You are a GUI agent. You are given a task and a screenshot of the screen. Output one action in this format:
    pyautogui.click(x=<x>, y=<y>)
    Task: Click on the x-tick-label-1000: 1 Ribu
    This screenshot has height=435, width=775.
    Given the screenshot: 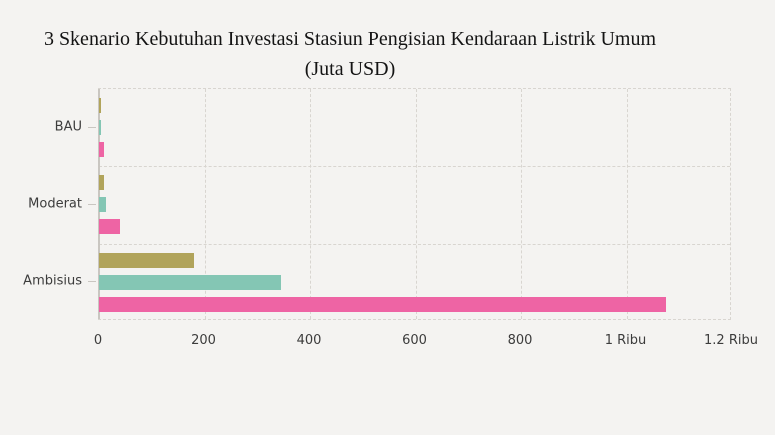 What is the action you would take?
    pyautogui.click(x=625, y=340)
    